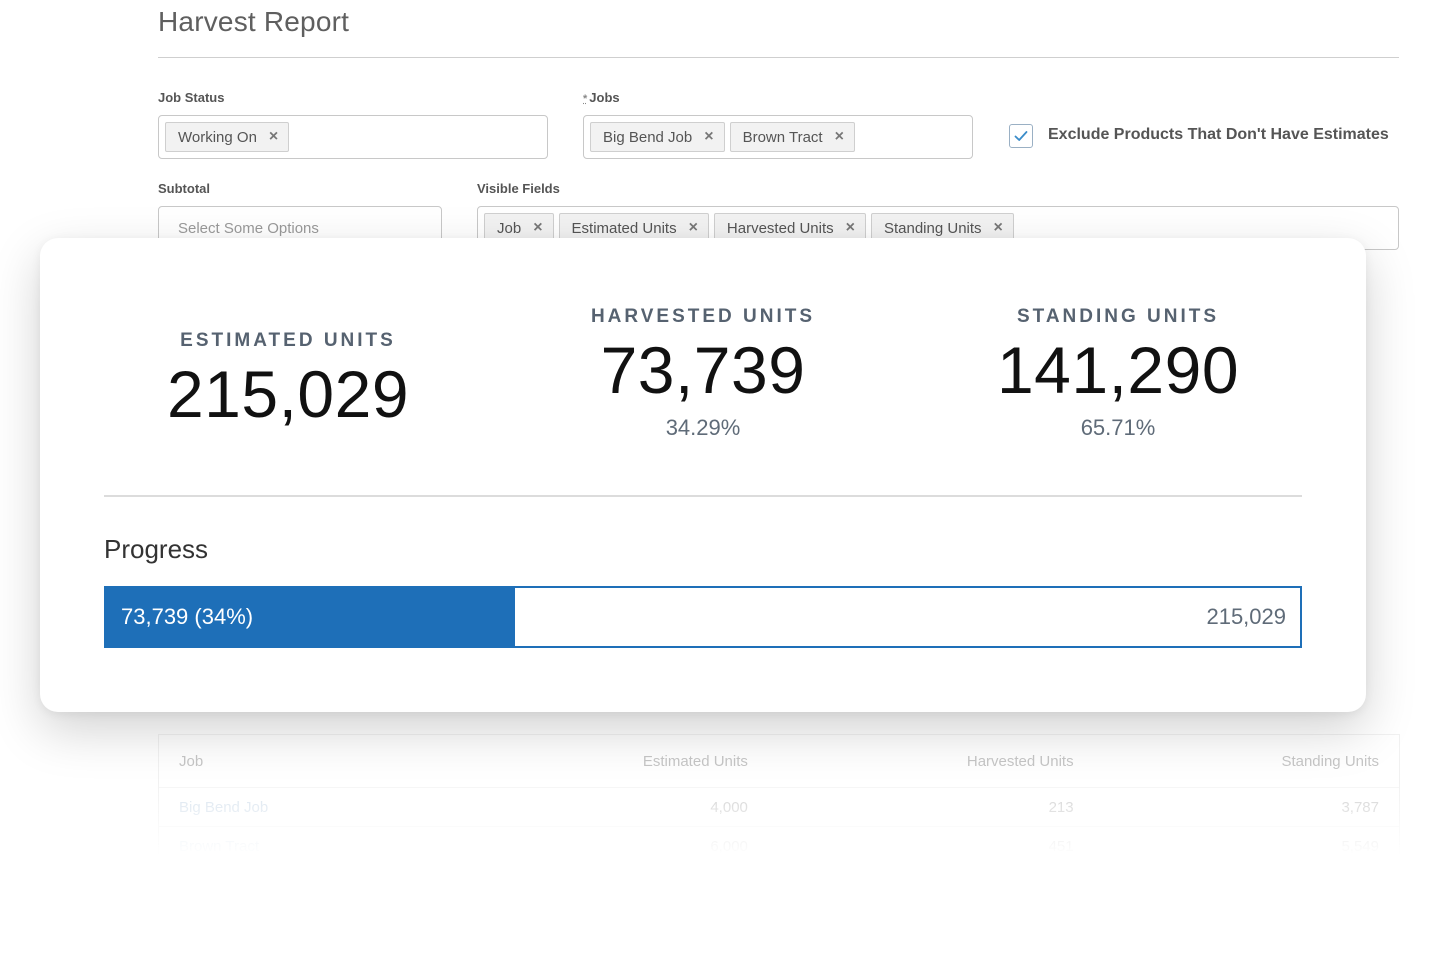 This screenshot has height=964, width=1454. What do you see at coordinates (606, 807) in the screenshot?
I see `cell-estimated: 4,000` at bounding box center [606, 807].